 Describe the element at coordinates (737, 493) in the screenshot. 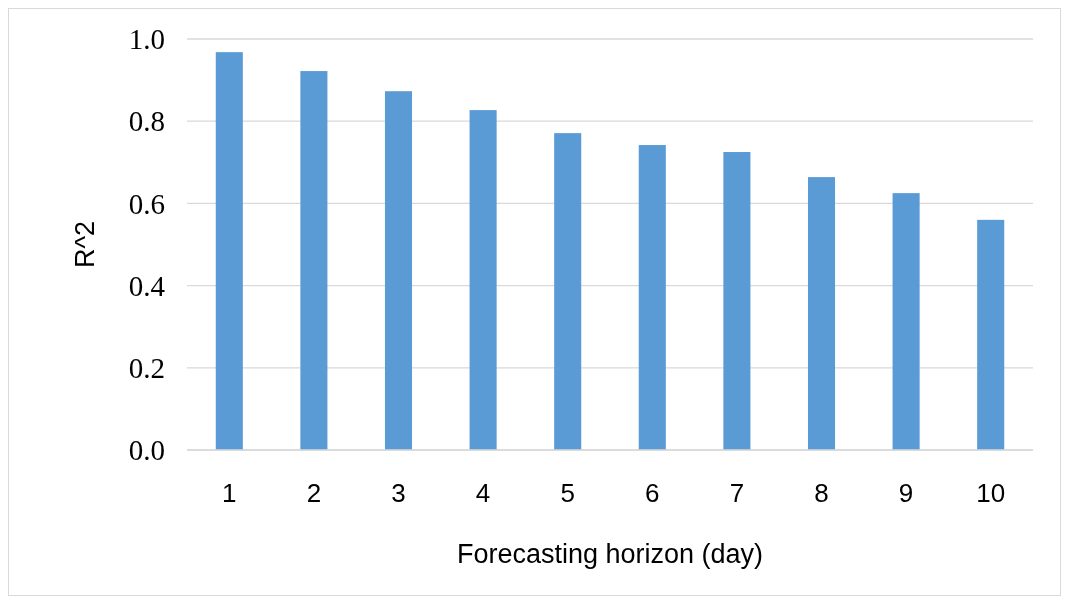

I see `x-tick-label: 7` at that location.